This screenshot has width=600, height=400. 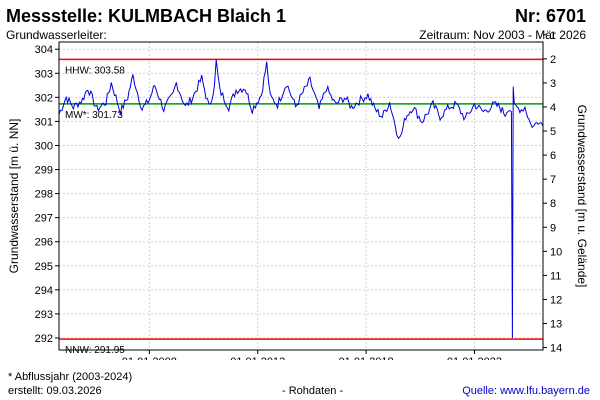 What do you see at coordinates (95, 350) in the screenshot?
I see `reference-label: NNW: 291.95` at bounding box center [95, 350].